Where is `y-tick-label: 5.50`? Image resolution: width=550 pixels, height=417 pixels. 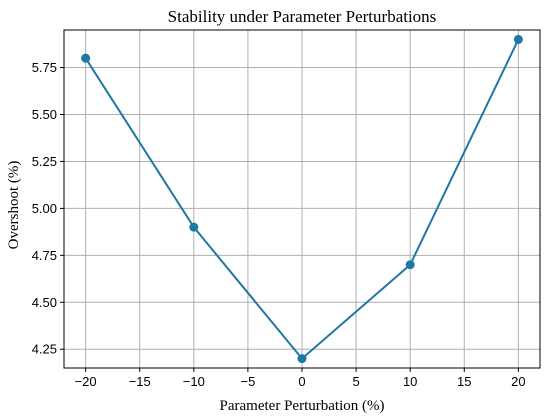
y-tick-label: 5.50 is located at coordinates (44, 114).